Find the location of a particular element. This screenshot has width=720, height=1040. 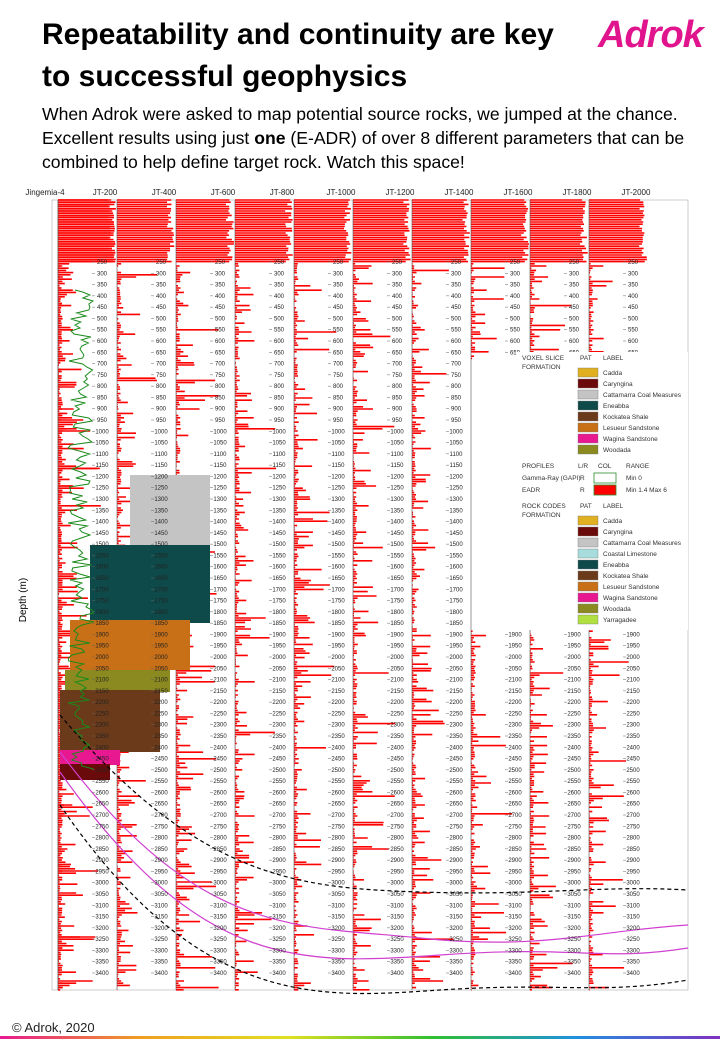

depth-tick-label: 1900 is located at coordinates (515, 635).